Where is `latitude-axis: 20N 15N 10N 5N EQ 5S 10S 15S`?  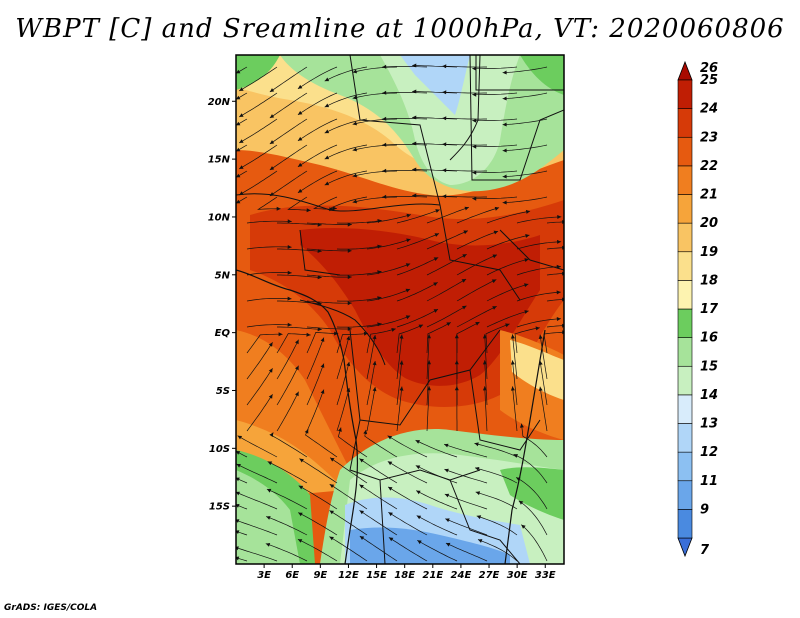 latitude-axis: 20N 15N 10N 5N EQ 5S 10S 15S is located at coordinates (222, 305).